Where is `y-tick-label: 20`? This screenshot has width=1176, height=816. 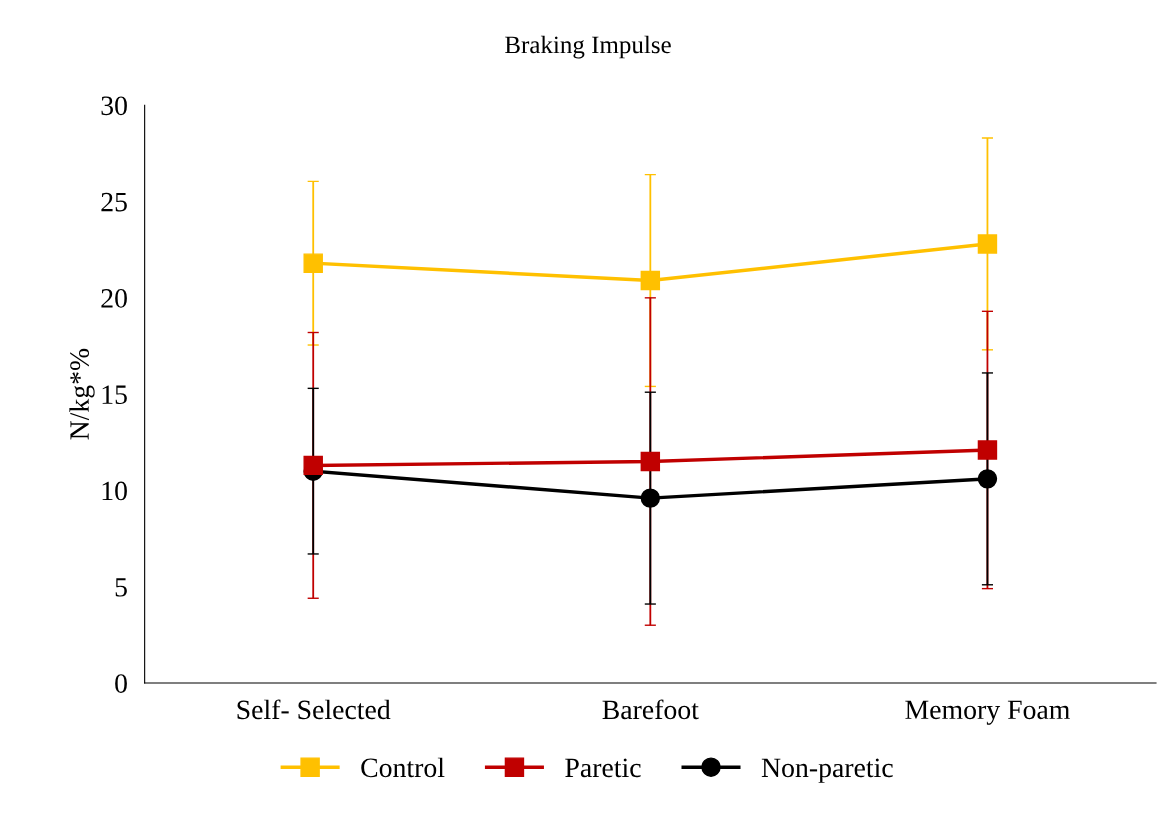
y-tick-label: 20 is located at coordinates (114, 298).